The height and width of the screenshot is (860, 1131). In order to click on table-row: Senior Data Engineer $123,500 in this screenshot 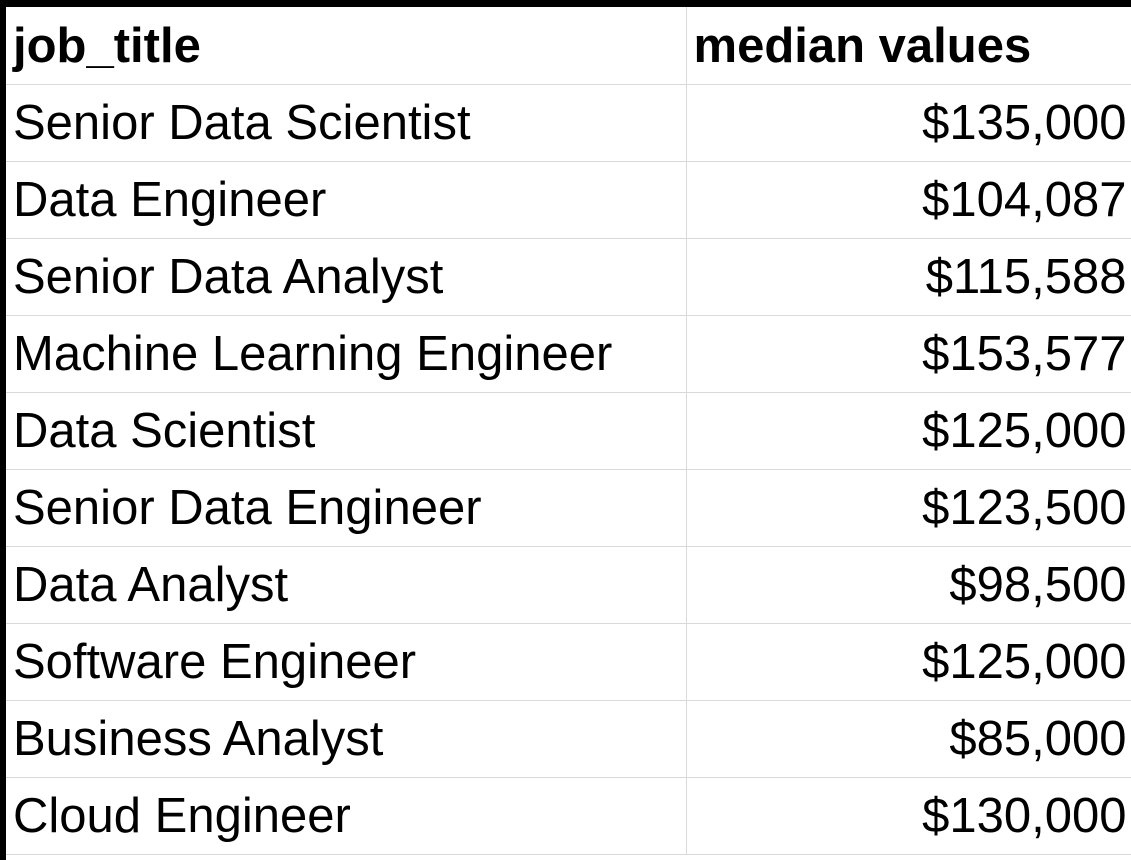, I will do `click(568, 508)`.